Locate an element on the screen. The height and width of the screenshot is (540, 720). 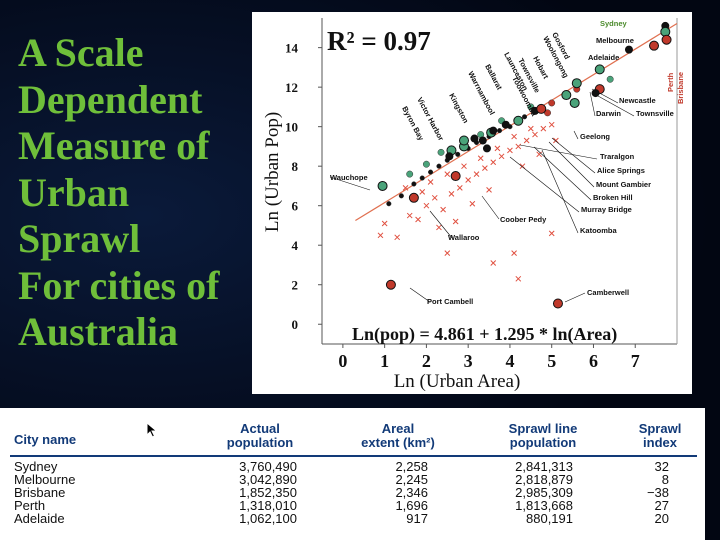
cell-sprawl-idx: 20 is located at coordinates (661, 518).